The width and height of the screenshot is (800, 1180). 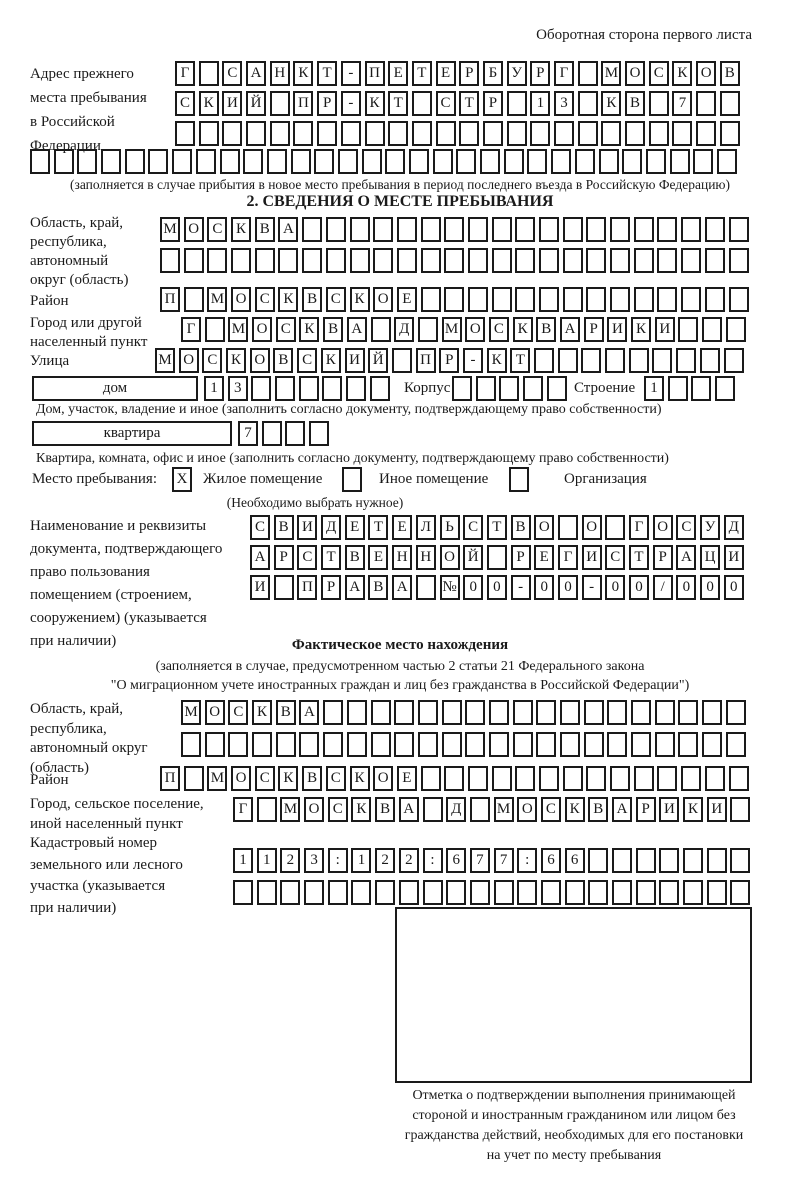 I want to click on char-cell: Б, so click(x=492, y=73).